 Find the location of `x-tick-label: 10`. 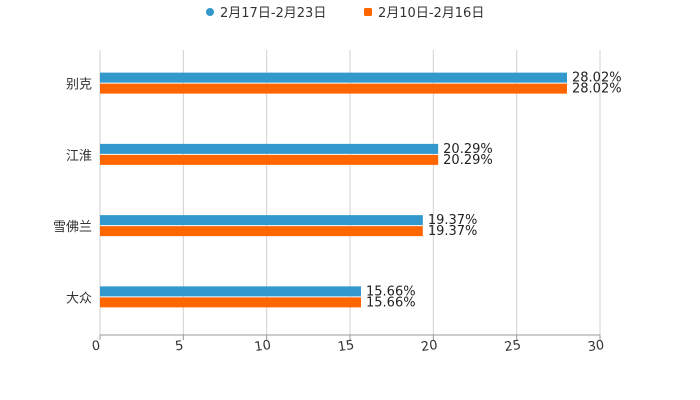

x-tick-label: 10 is located at coordinates (262, 346).